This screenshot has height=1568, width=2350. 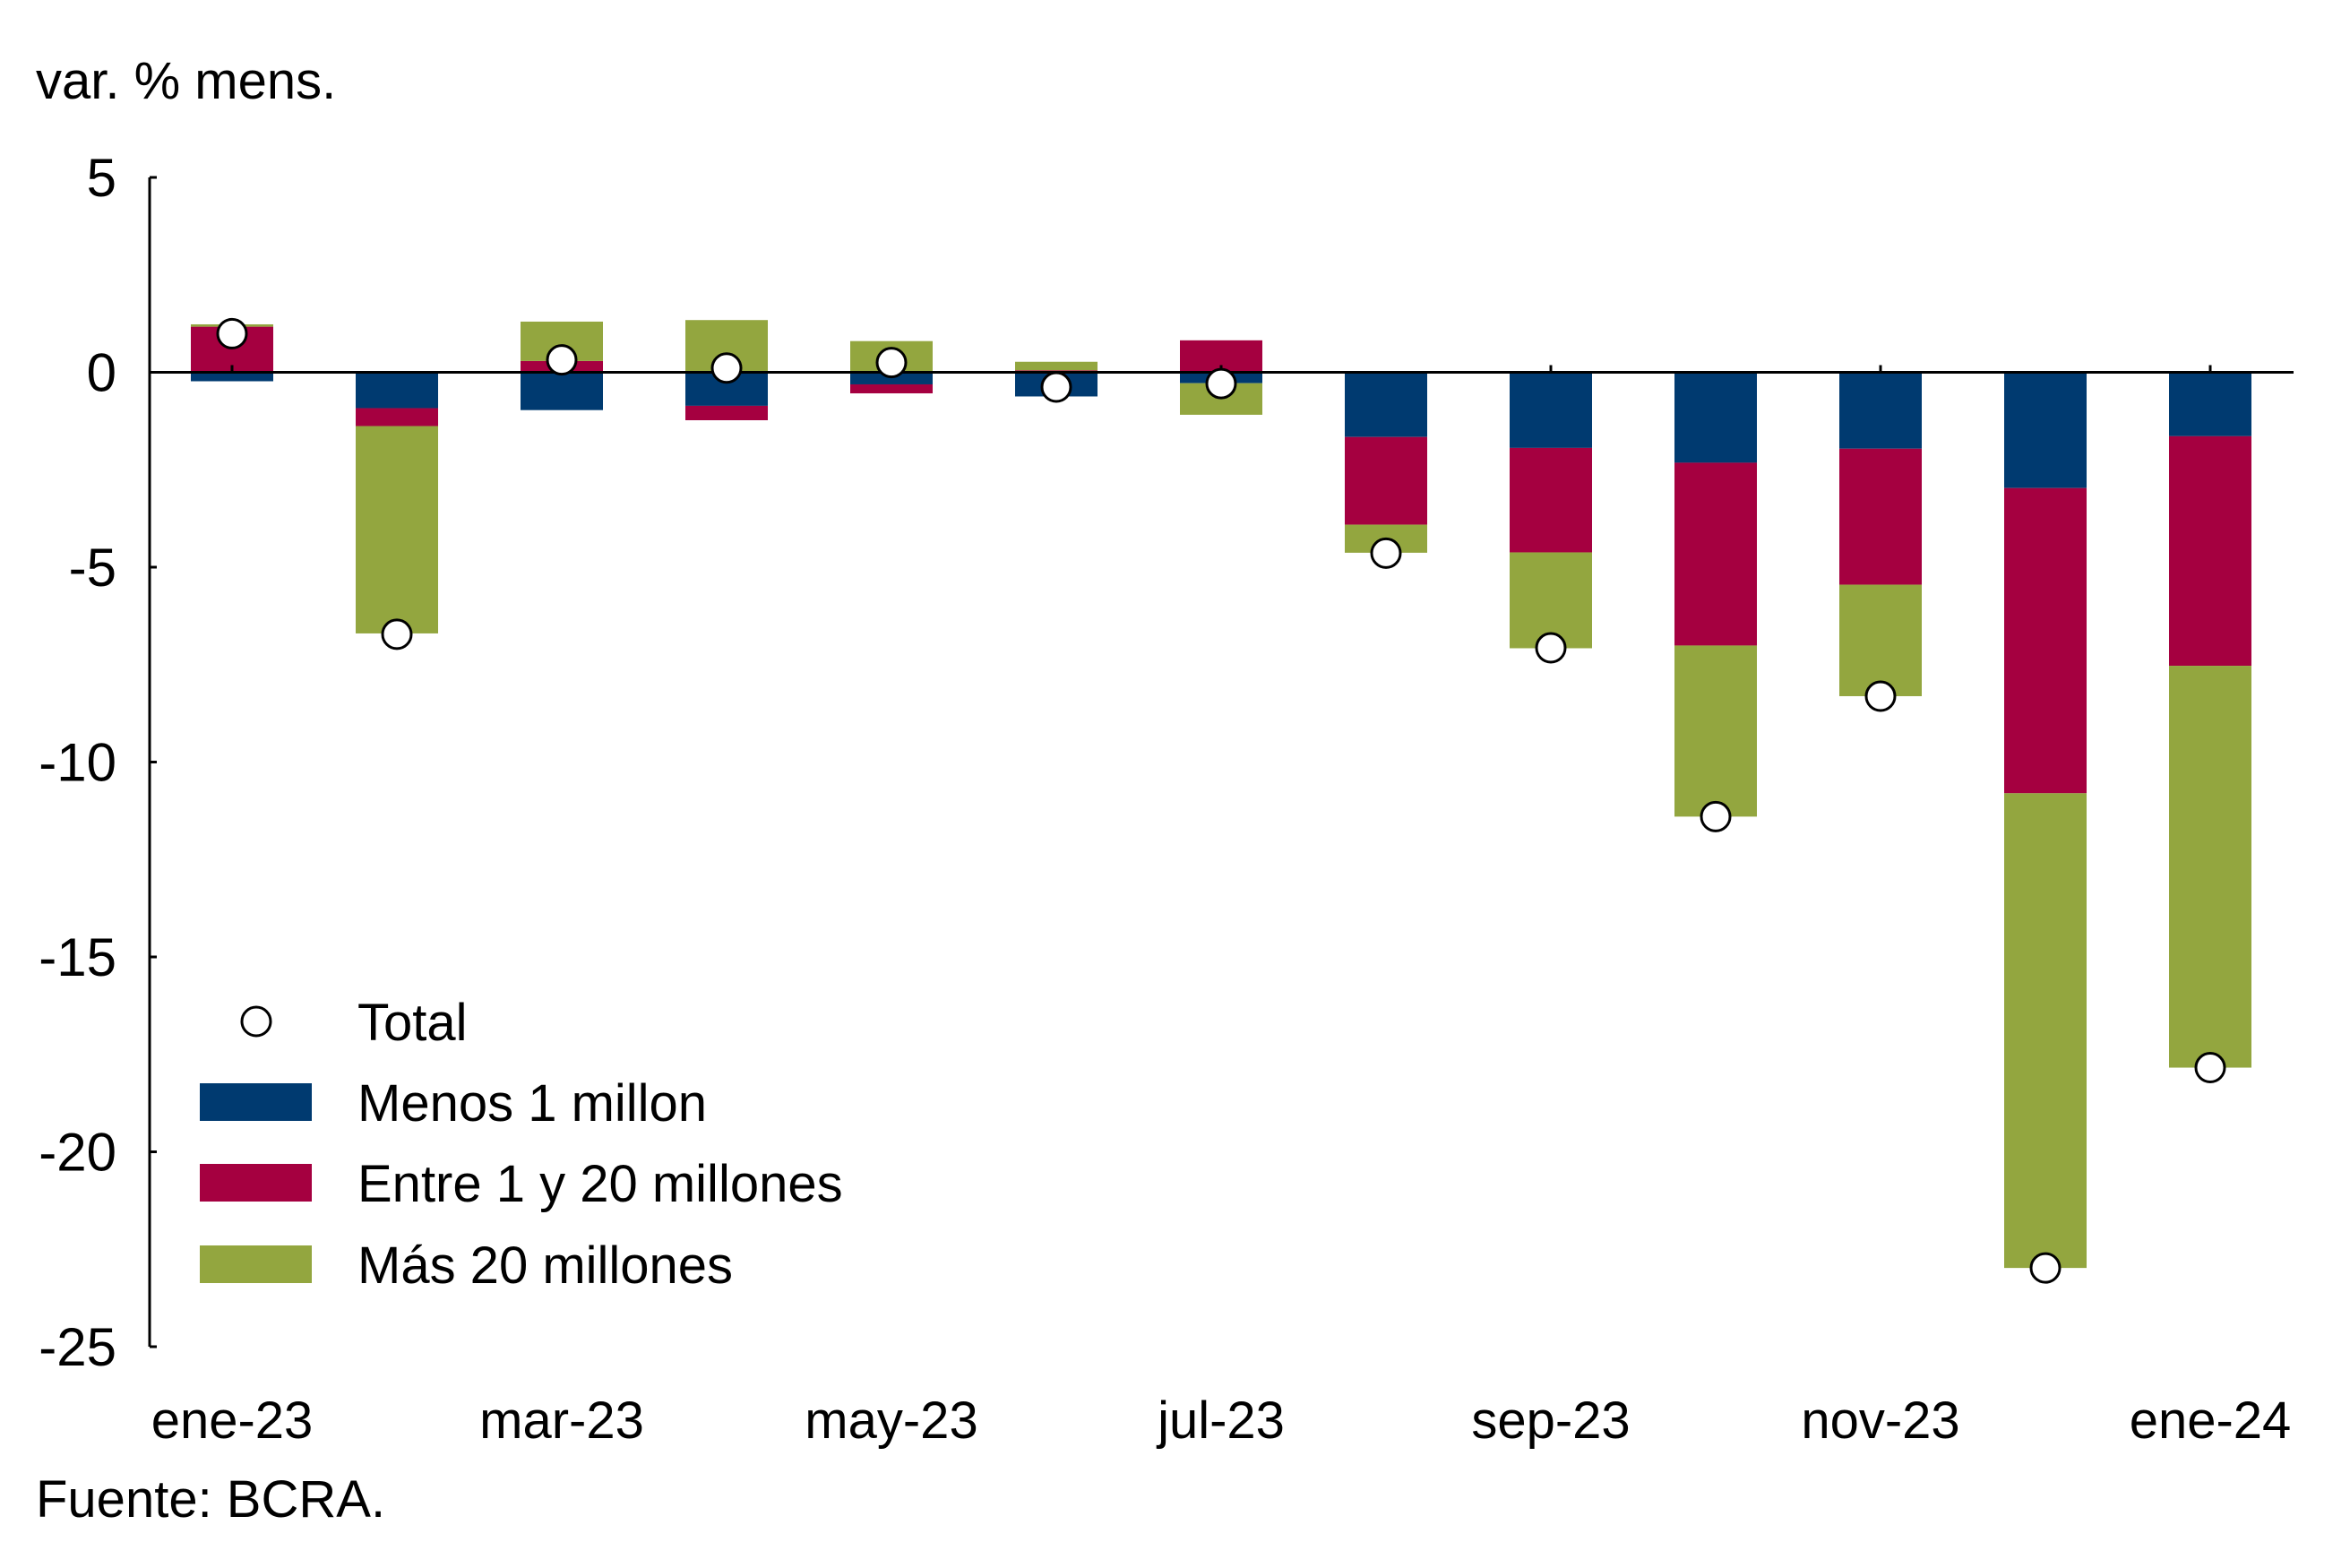 I want to click on y-tick-label: -5, so click(x=92, y=568).